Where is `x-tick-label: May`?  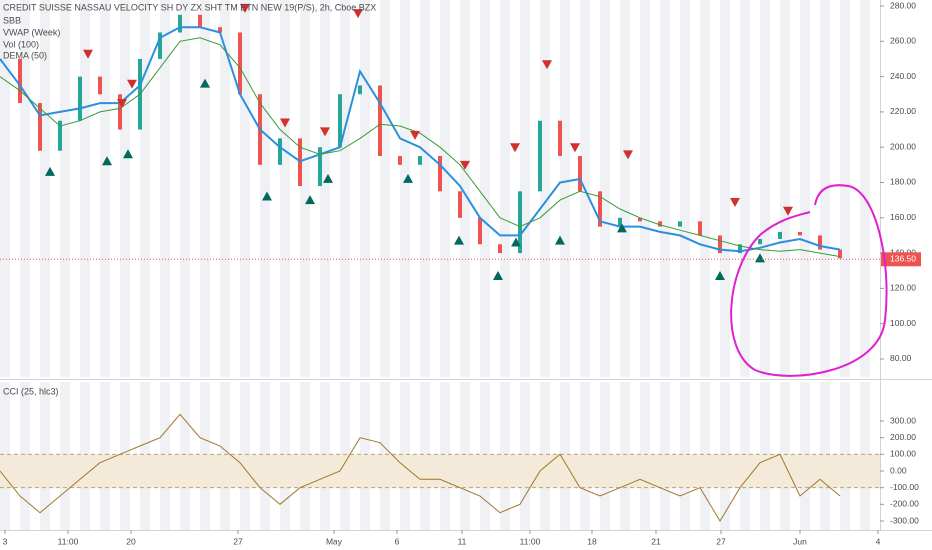
x-tick-label: May is located at coordinates (334, 541).